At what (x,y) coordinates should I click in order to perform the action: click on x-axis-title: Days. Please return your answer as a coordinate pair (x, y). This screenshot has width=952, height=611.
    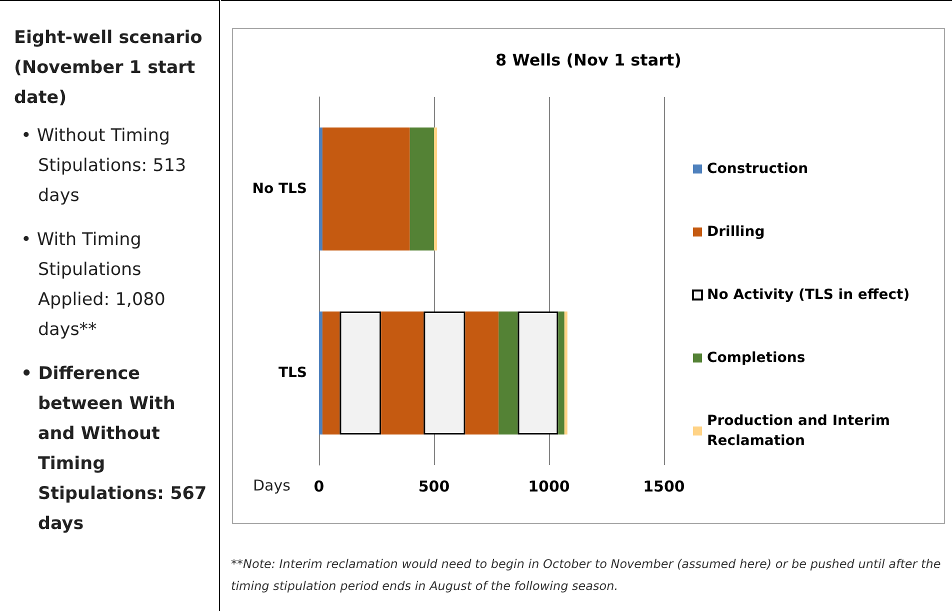
    Looking at the image, I should click on (272, 485).